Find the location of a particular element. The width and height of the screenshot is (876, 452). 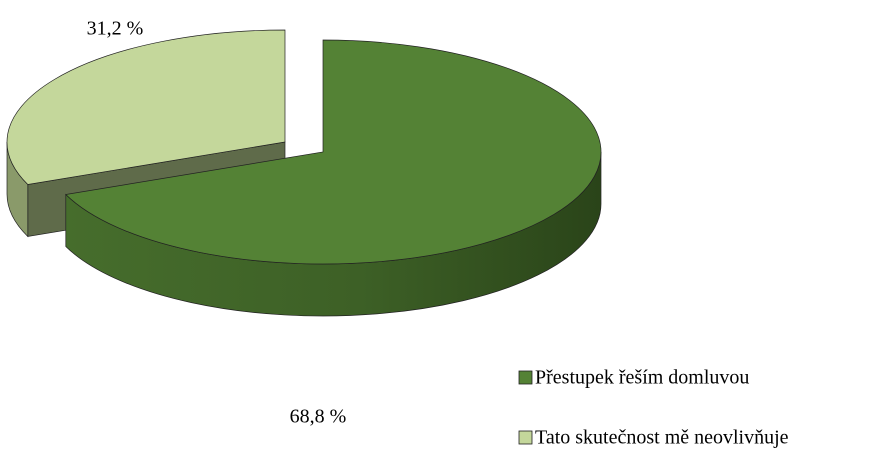

legend-label: Přestupek řeším domluvou is located at coordinates (642, 378).